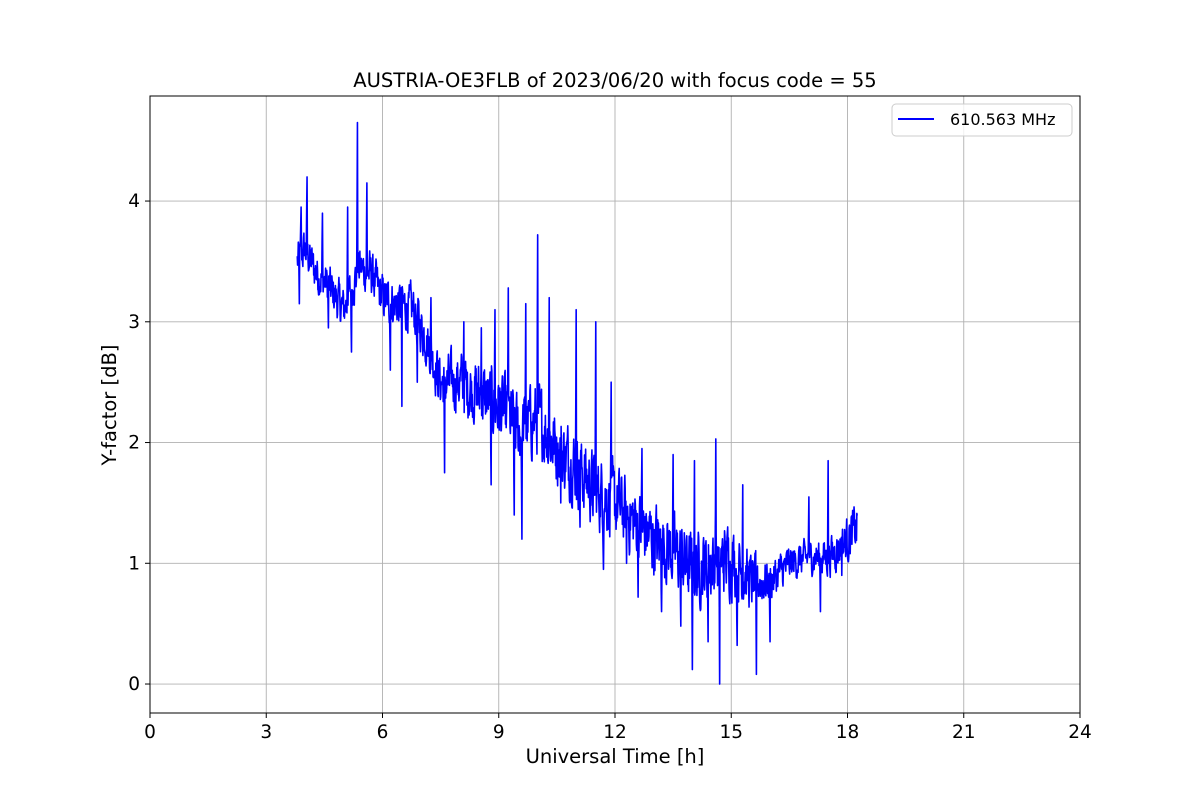  Describe the element at coordinates (964, 732) in the screenshot. I see `x-tick-label: 21` at that location.